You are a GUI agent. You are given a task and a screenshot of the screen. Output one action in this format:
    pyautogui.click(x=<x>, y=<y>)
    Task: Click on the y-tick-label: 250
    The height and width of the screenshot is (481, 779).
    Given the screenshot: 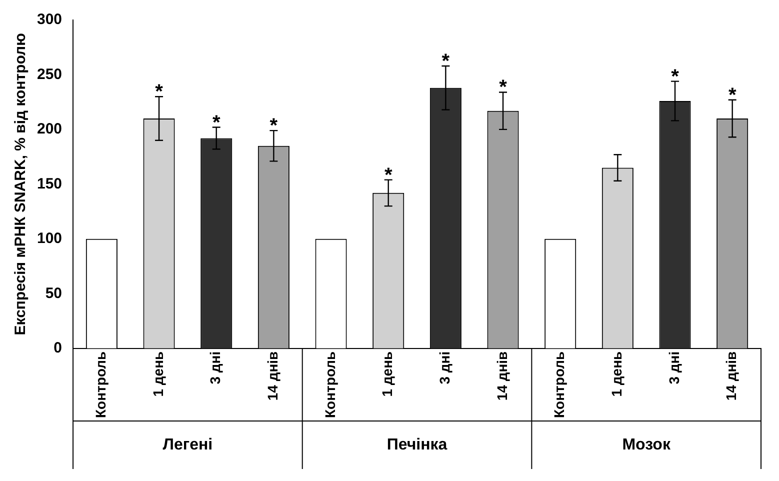 What is the action you would take?
    pyautogui.click(x=49, y=74)
    